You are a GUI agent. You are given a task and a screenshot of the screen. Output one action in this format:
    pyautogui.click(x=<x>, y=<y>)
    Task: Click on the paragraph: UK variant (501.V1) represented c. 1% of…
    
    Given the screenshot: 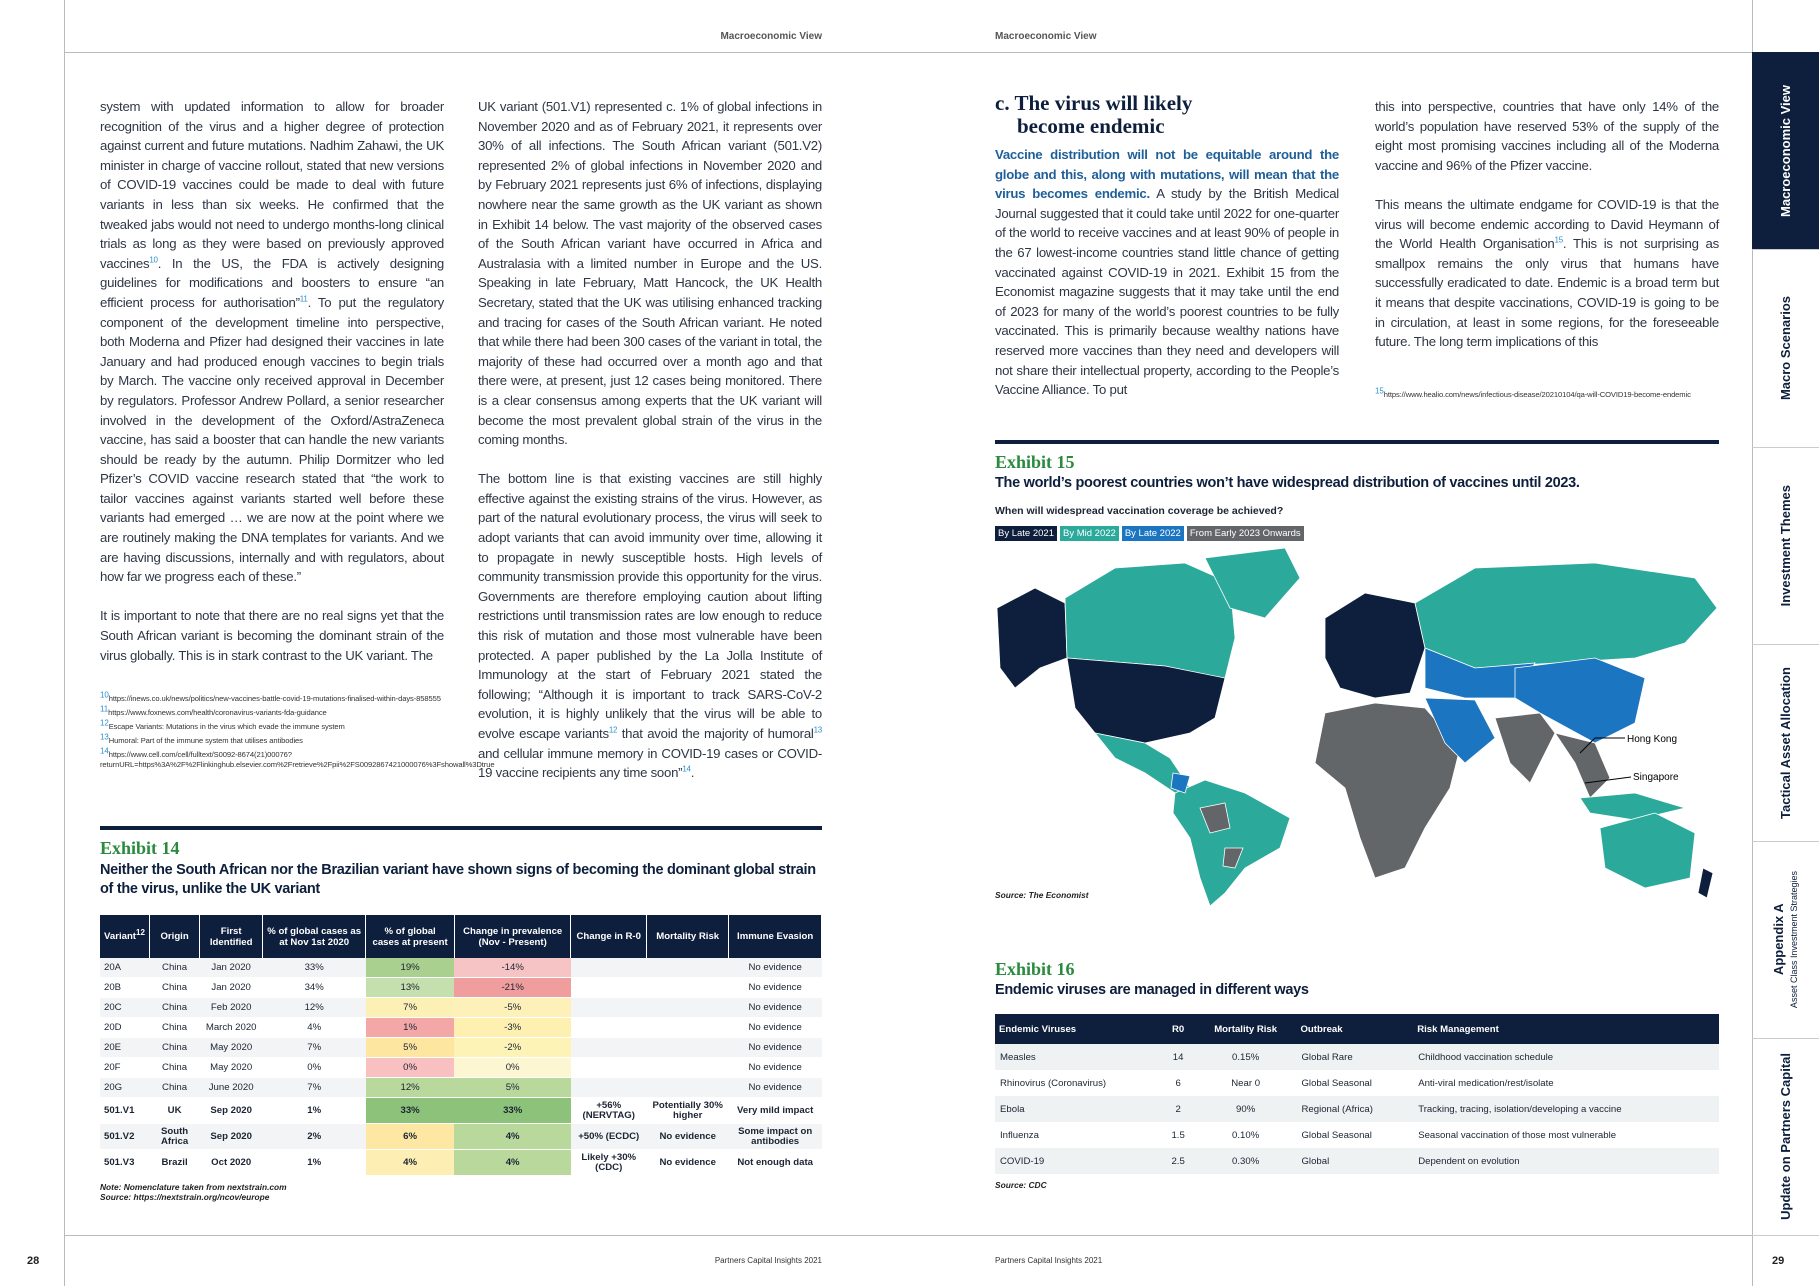 What is the action you would take?
    pyautogui.click(x=650, y=273)
    